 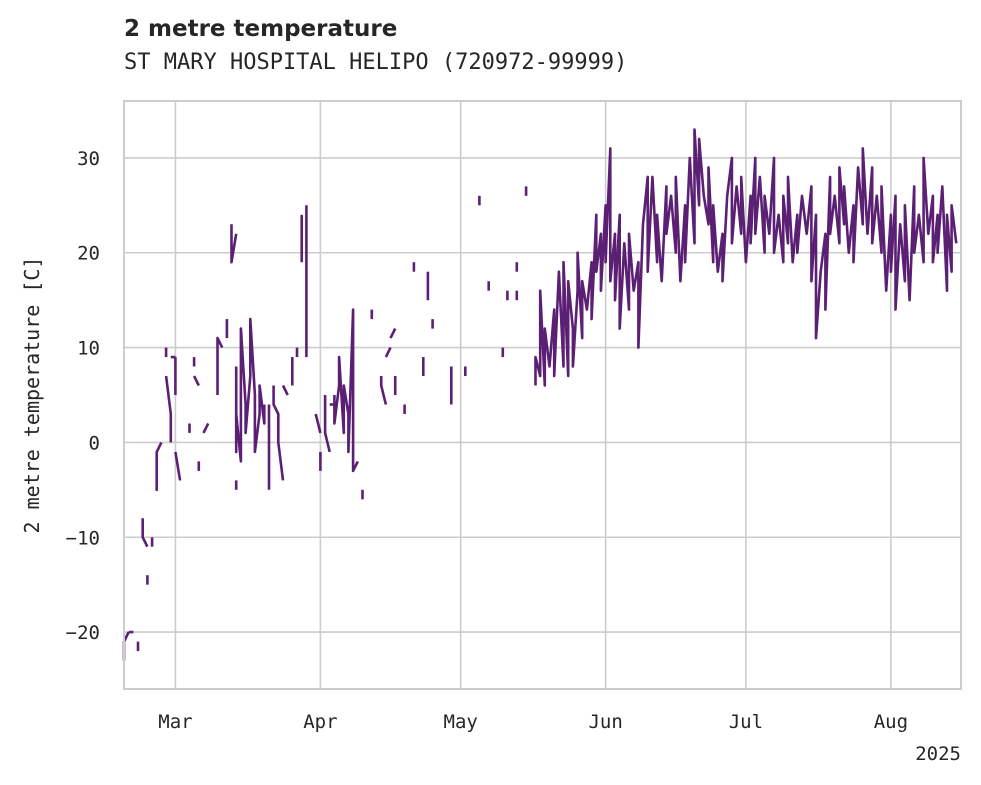 I want to click on y-tick-label: 0, so click(x=94, y=443).